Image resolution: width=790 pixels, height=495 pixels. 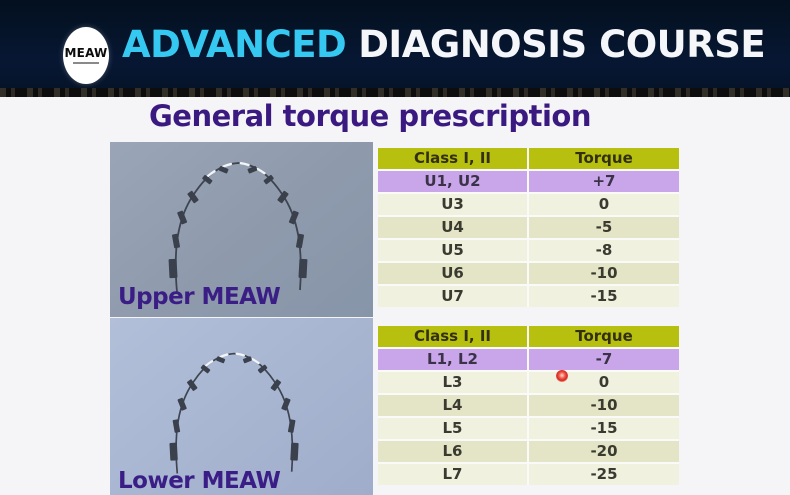 What do you see at coordinates (452, 227) in the screenshot?
I see `tooth-label-cell: U4` at bounding box center [452, 227].